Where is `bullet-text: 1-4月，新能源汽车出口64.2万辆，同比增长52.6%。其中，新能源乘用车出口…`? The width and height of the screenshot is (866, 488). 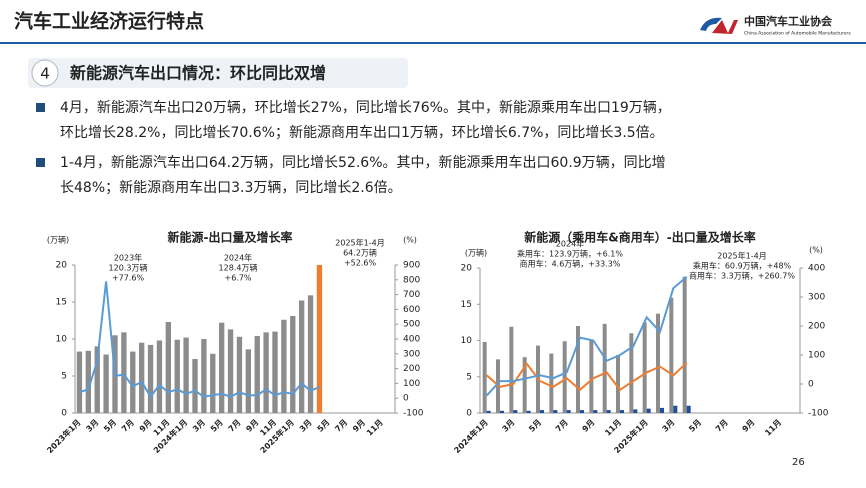
bullet-text: 1-4月，新能源汽车出口64.2万辆，同比增长52.6%。其中，新能源乘用车出口… is located at coordinates (363, 162).